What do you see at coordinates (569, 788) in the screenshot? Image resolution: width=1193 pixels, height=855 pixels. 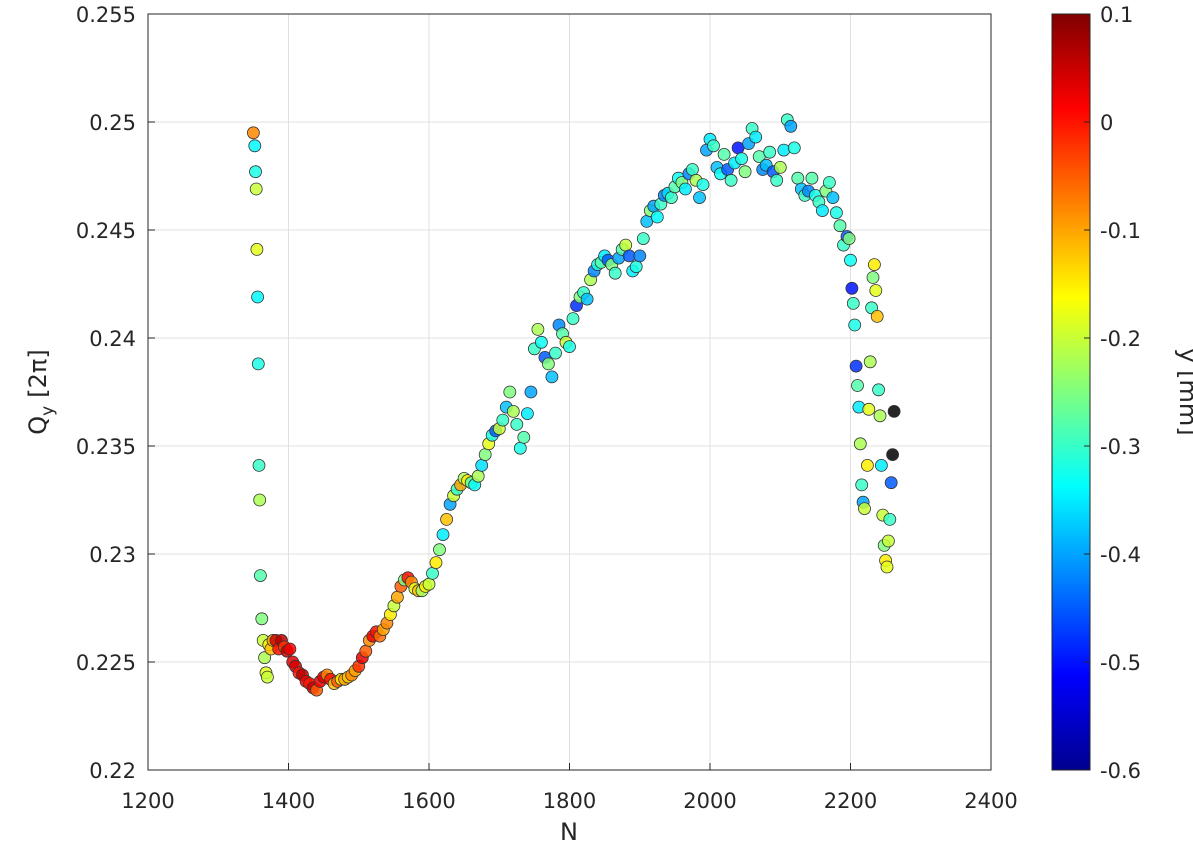 I see `x-axis: 1200 1400 1600 1800 2000 2200 2400` at bounding box center [569, 788].